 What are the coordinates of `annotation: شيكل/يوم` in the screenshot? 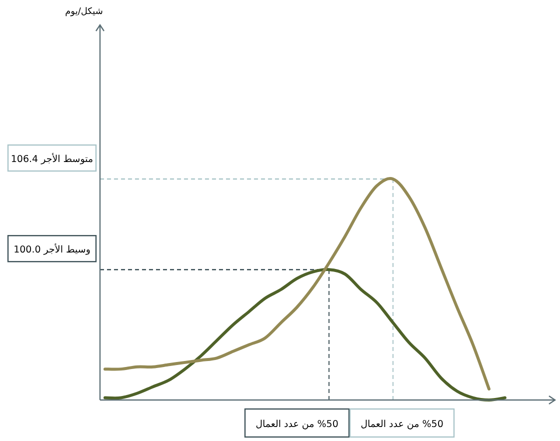 It's located at (84, 12).